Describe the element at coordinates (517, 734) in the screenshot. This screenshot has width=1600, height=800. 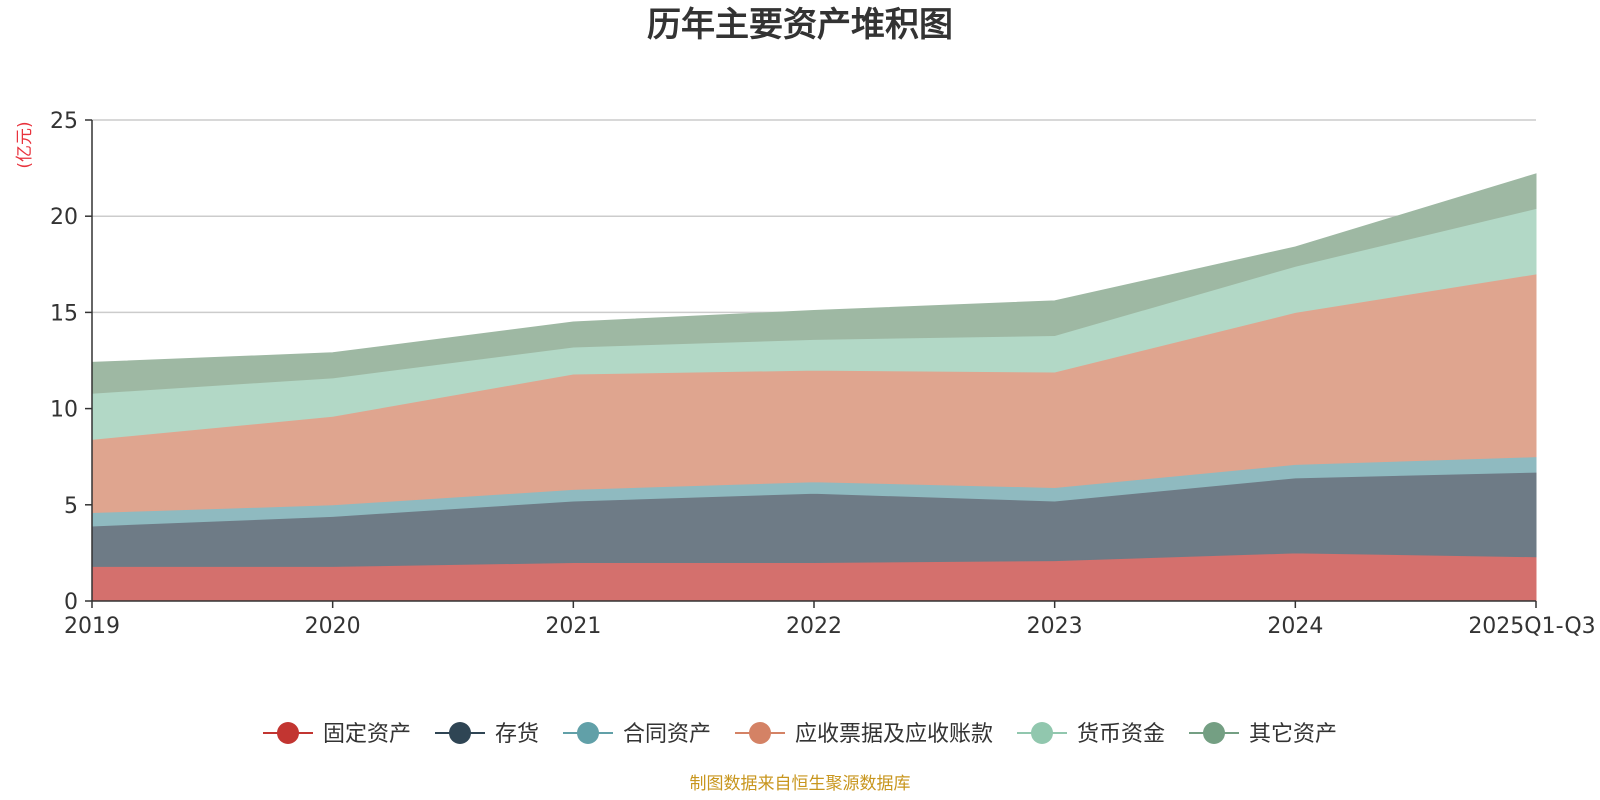
I see `legend-label: 存货` at that location.